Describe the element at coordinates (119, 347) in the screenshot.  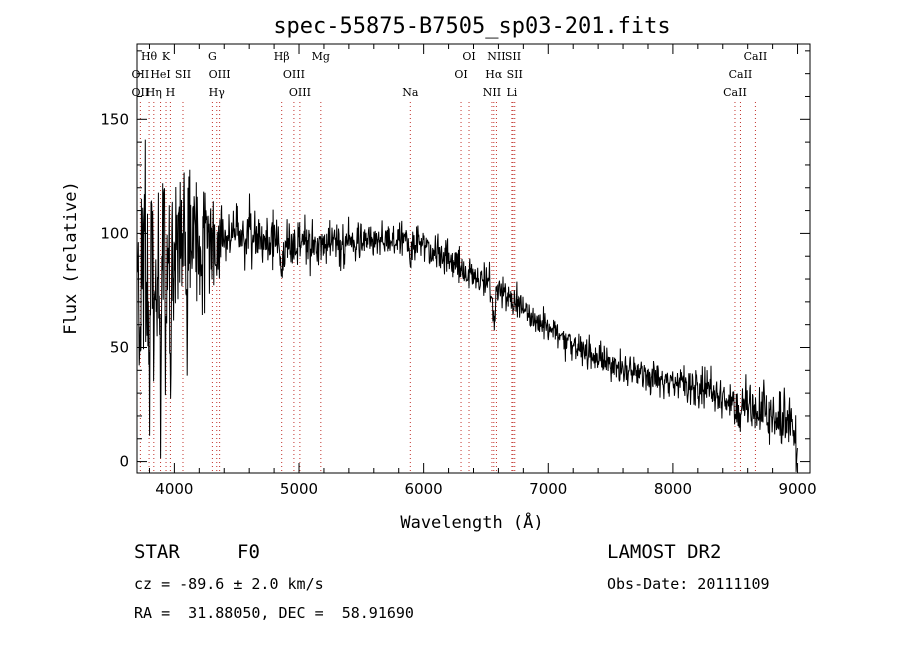
I see `y-tick-label: 50` at that location.